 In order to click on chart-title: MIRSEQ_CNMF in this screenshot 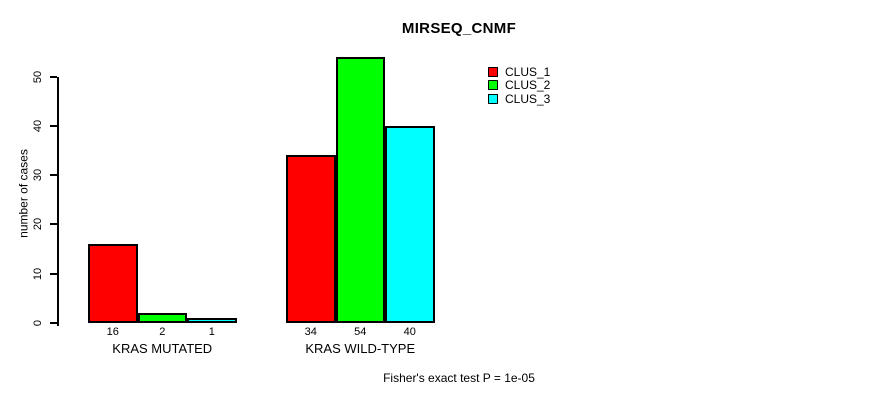, I will do `click(459, 28)`.